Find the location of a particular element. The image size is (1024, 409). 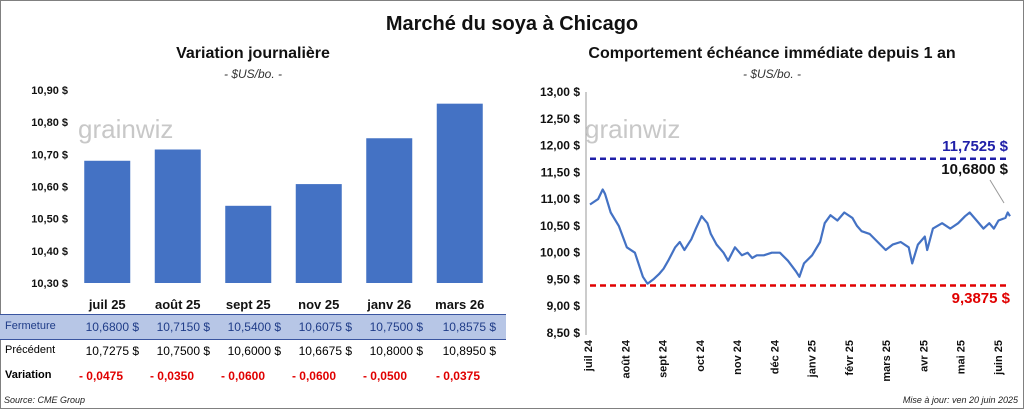

left-chart-subtitle: - $US/bo. - is located at coordinates (253, 74).